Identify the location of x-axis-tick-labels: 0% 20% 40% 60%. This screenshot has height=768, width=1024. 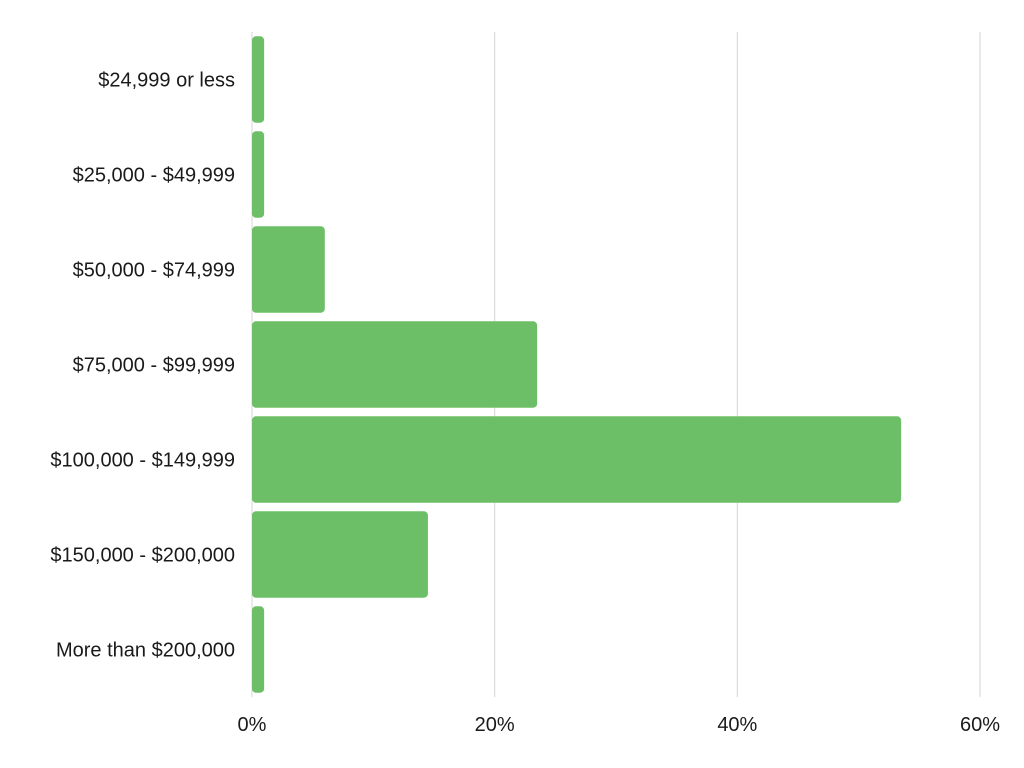
(619, 725).